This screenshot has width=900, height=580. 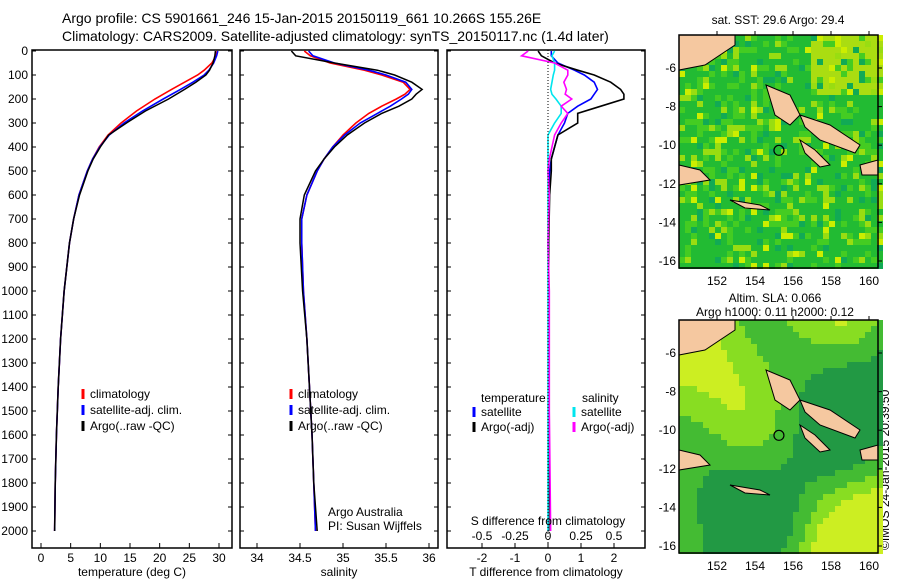 What do you see at coordinates (581, 536) in the screenshot?
I see `x2-tick-label: 0.25` at bounding box center [581, 536].